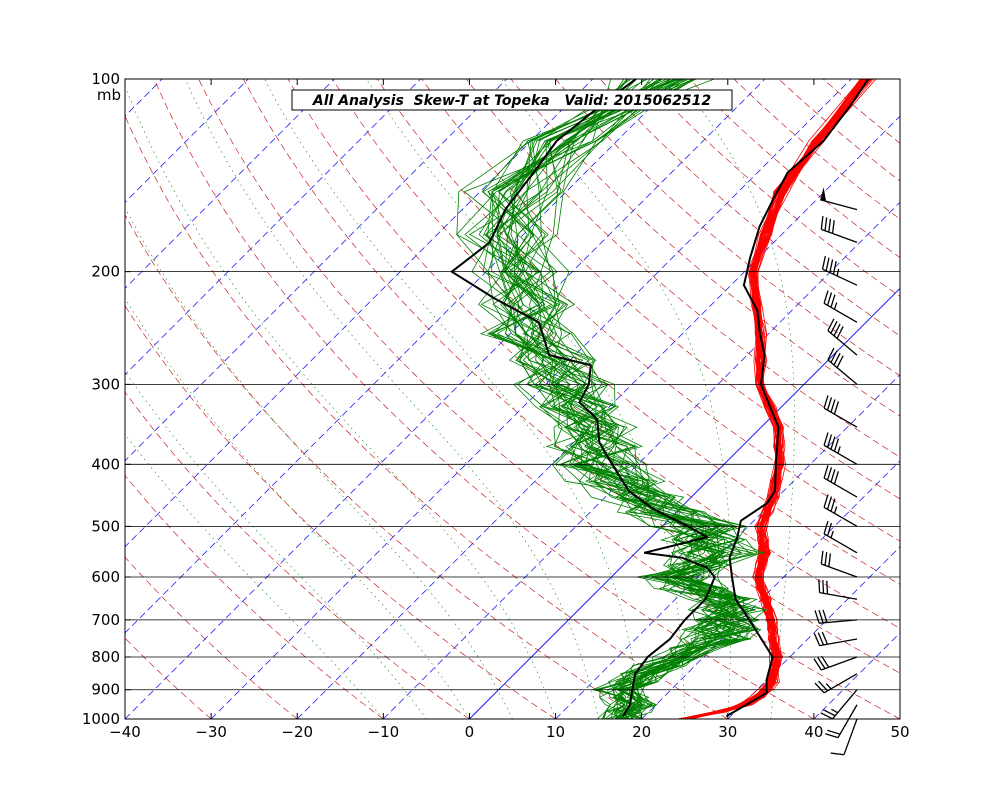 The image size is (1000, 800). What do you see at coordinates (470, 732) in the screenshot?
I see `x-tick-label: 0` at bounding box center [470, 732].